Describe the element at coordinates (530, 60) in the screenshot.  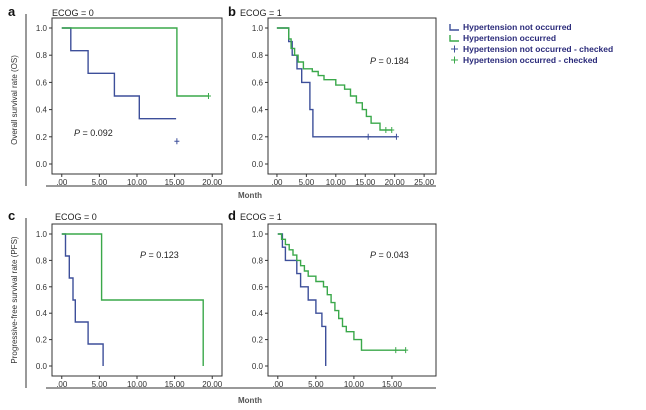
I see `legend-item-label: Hypertension occurred - checked` at that location.